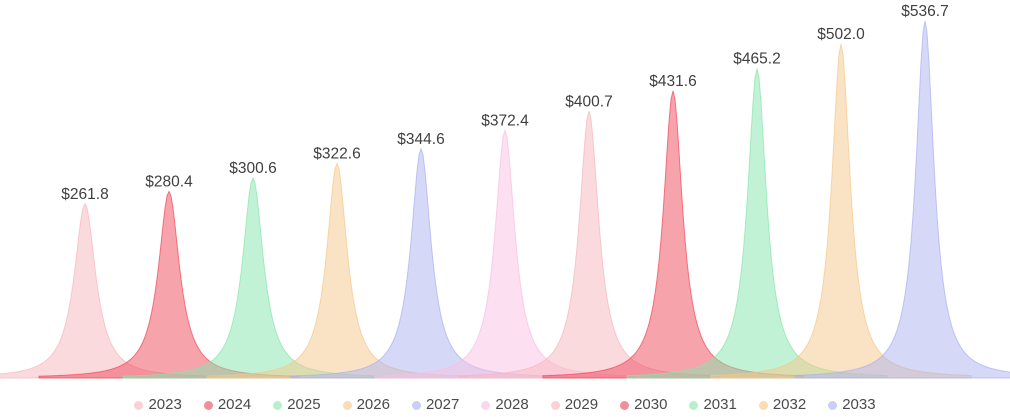  I want to click on legend-label-2027: 2027, so click(442, 404).